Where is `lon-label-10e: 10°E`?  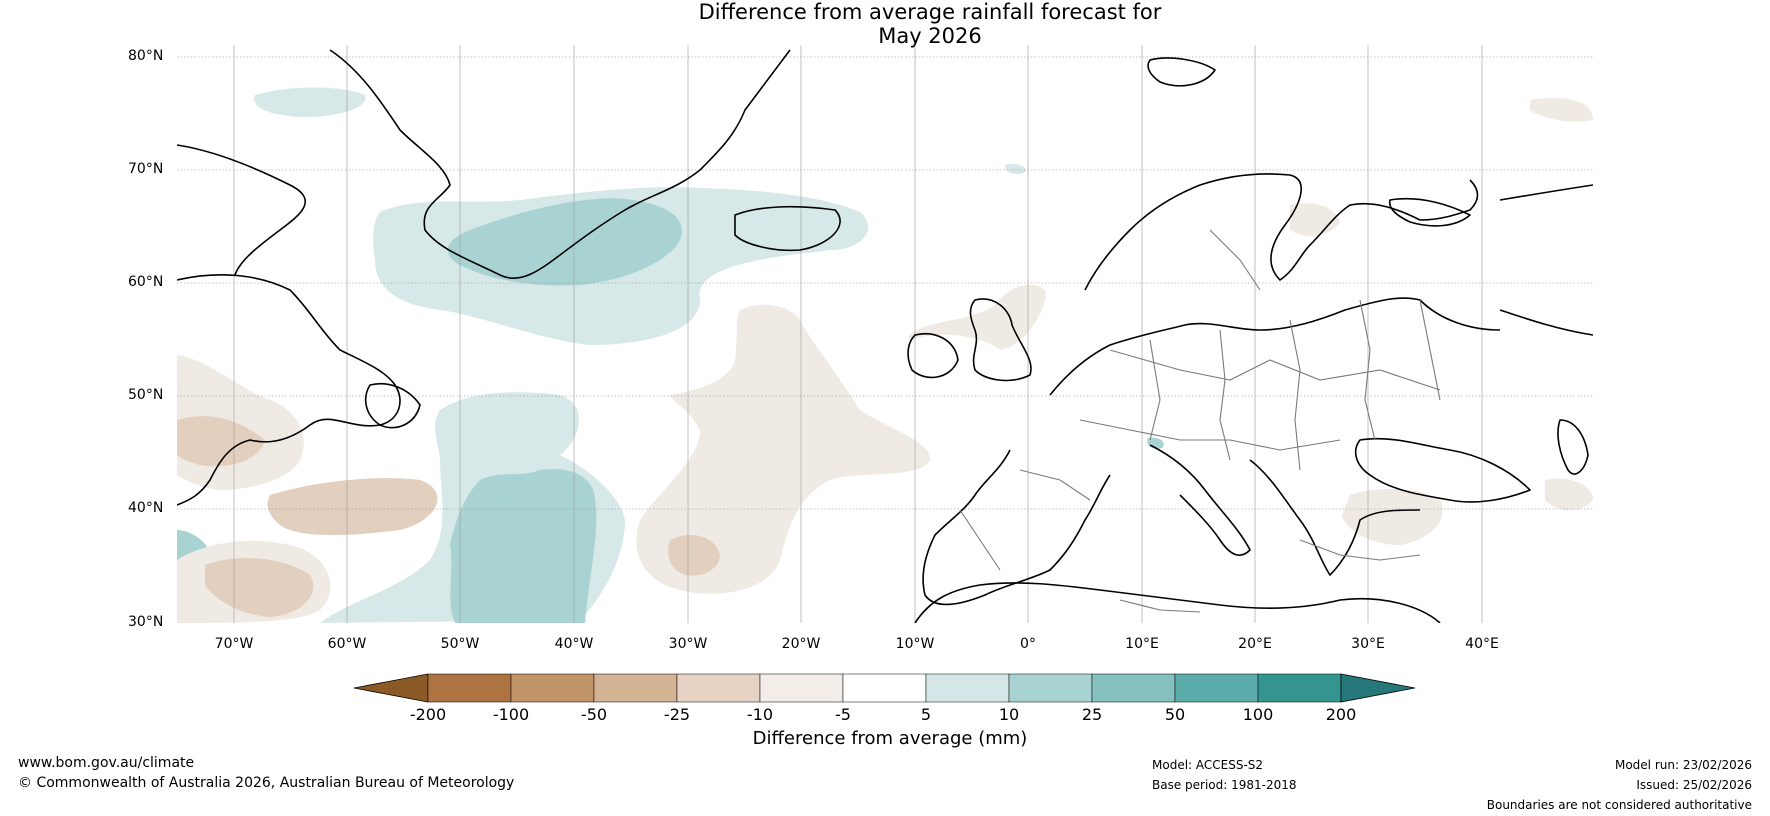 lon-label-10e: 10°E is located at coordinates (1142, 644).